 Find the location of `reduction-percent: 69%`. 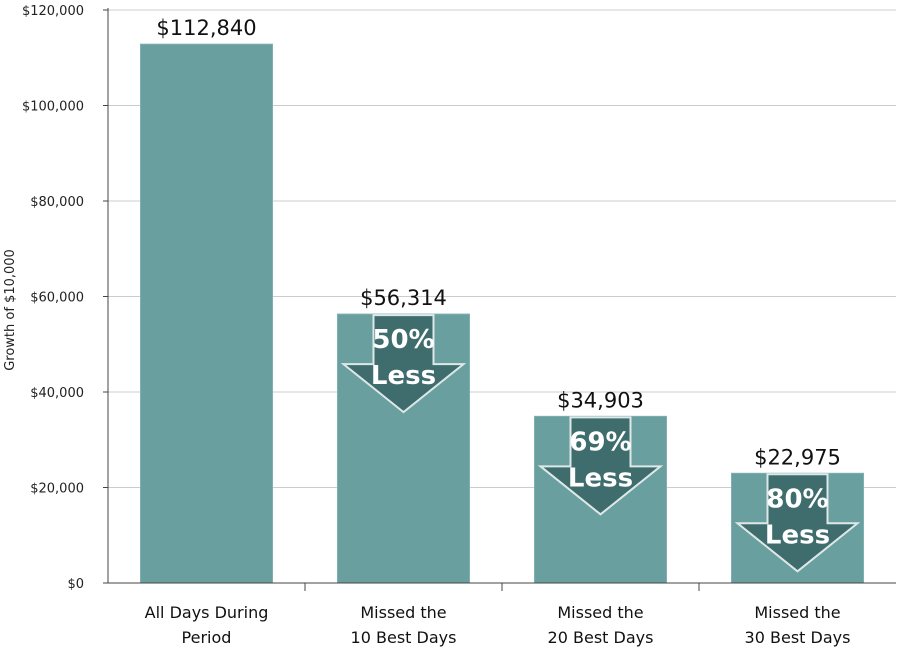

reduction-percent: 69% is located at coordinates (600, 442).